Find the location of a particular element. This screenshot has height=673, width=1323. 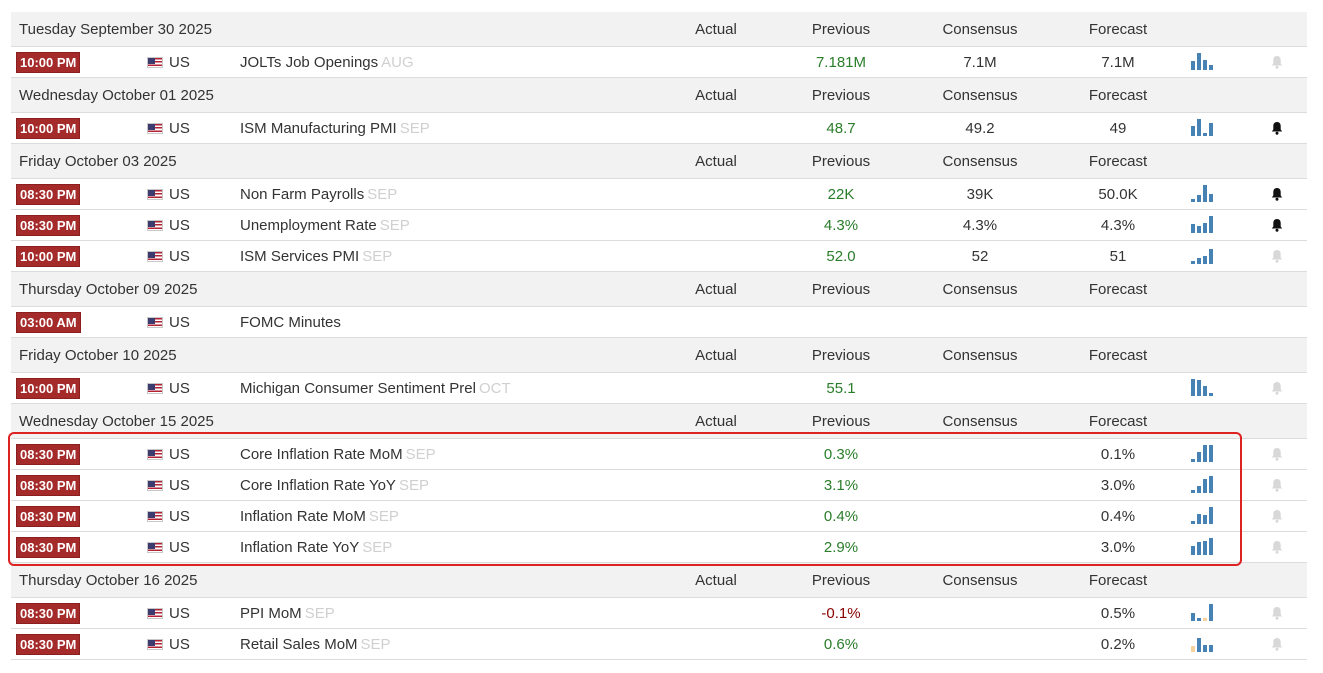

event-name-link: FOMC Minutes is located at coordinates (290, 322).